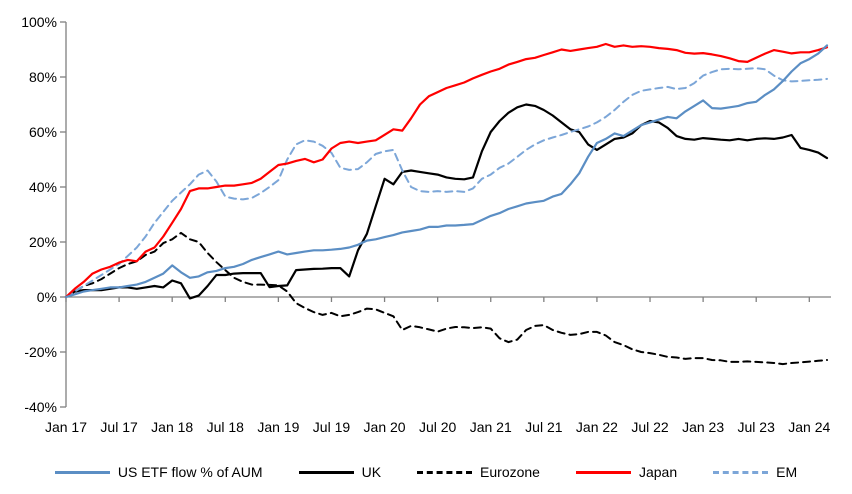 The height and width of the screenshot is (494, 852). What do you see at coordinates (787, 472) in the screenshot?
I see `legend-label: EM` at bounding box center [787, 472].